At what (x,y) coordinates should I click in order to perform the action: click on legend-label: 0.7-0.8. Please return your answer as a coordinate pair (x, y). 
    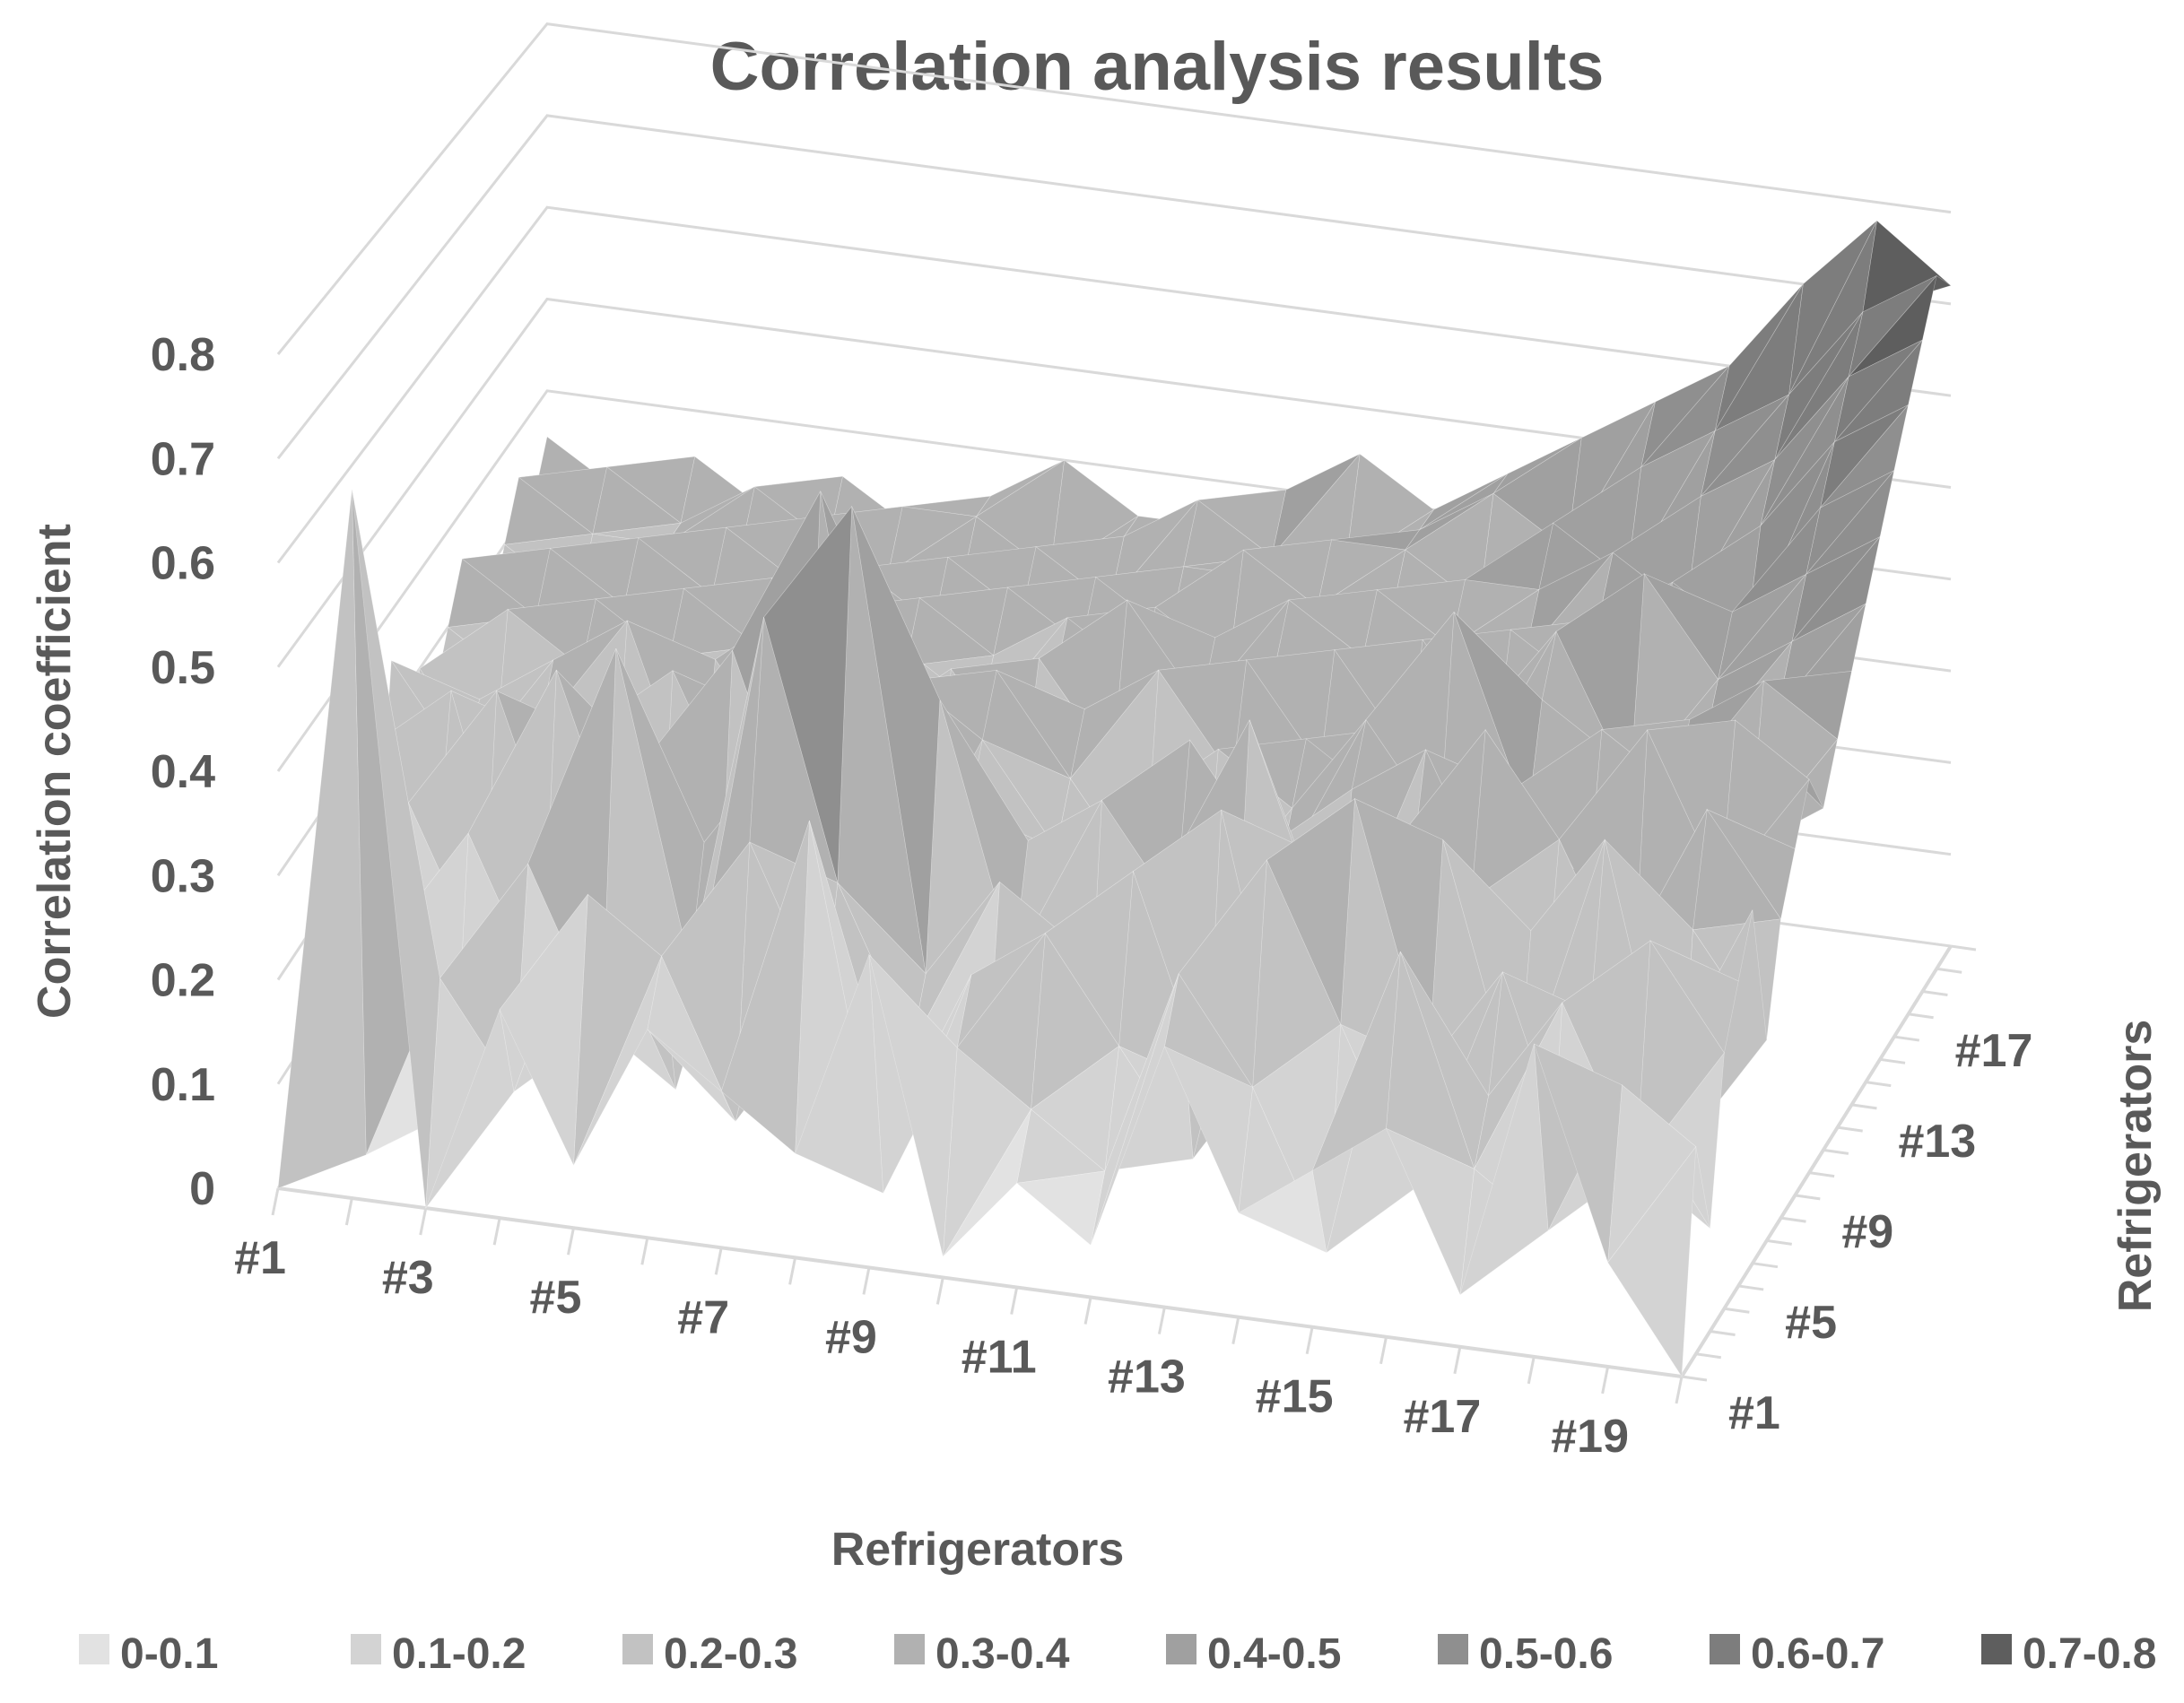
    Looking at the image, I should click on (2089, 1654).